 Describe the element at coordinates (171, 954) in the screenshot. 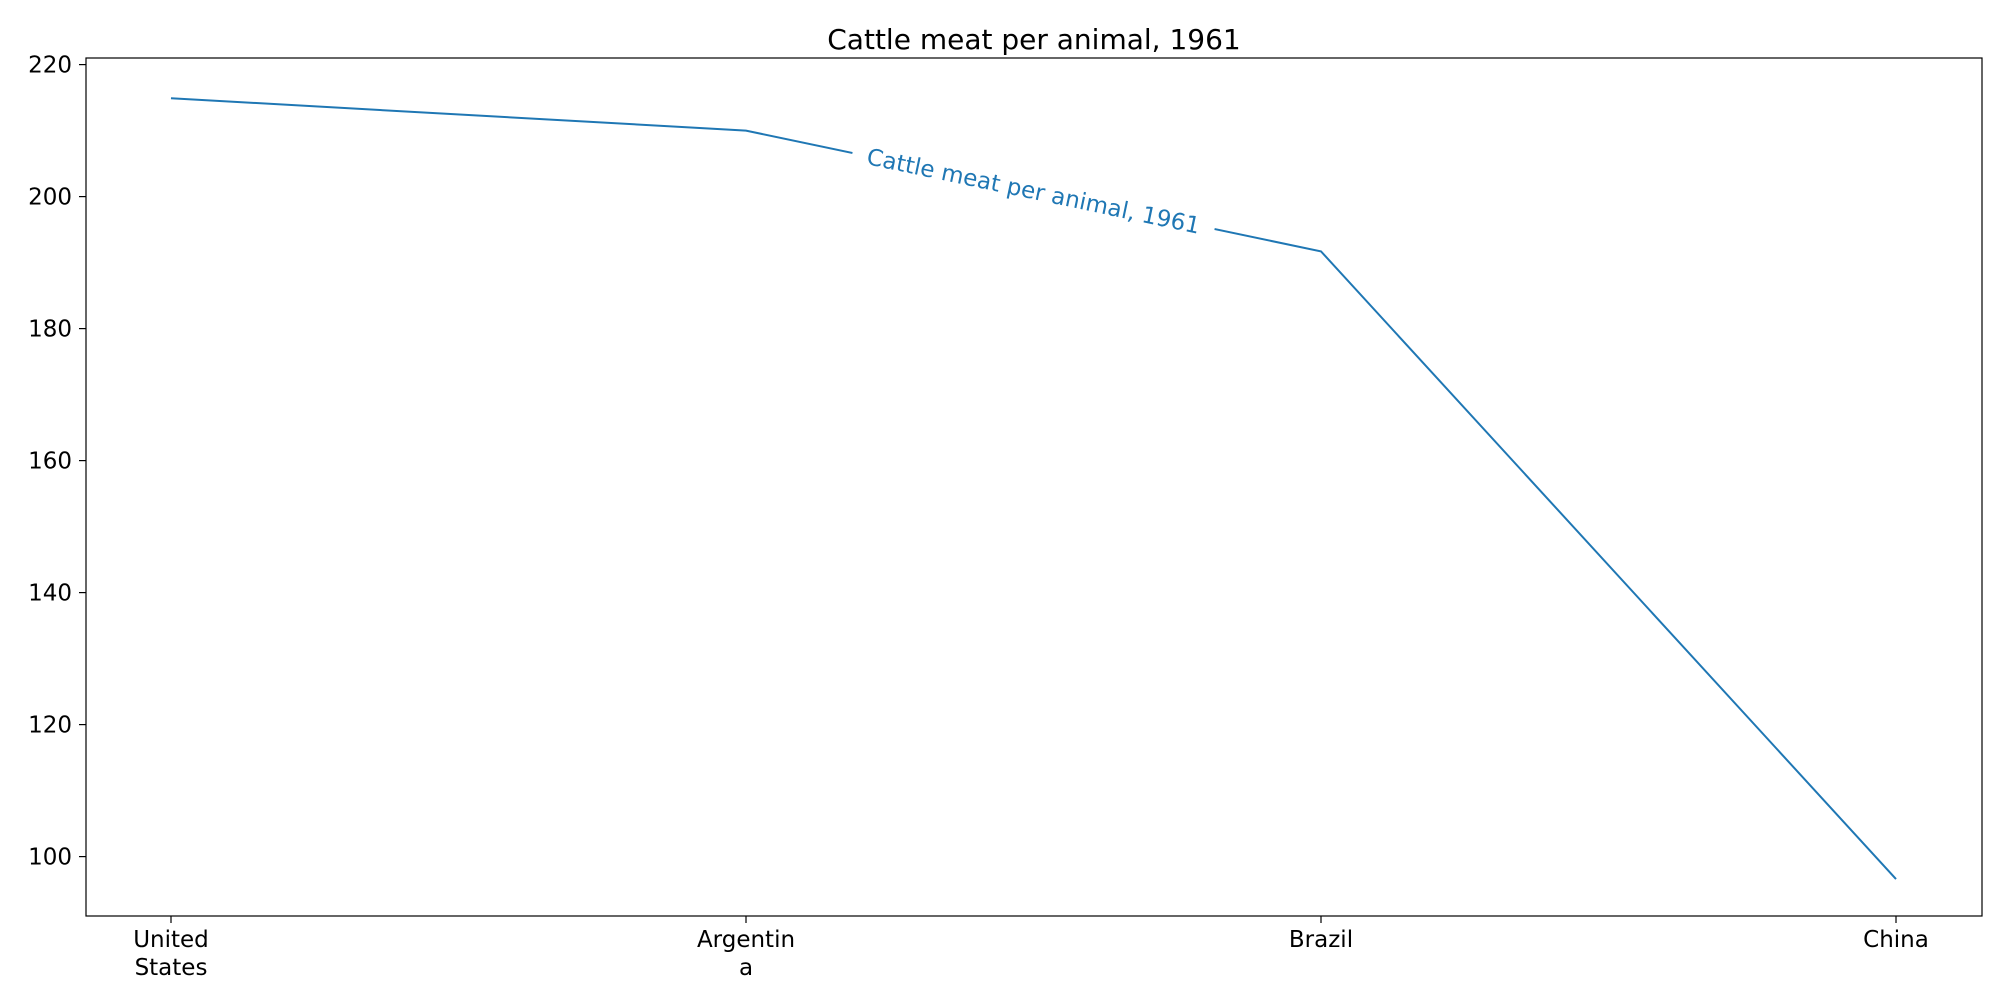

I see `x-tick-label: United States` at that location.